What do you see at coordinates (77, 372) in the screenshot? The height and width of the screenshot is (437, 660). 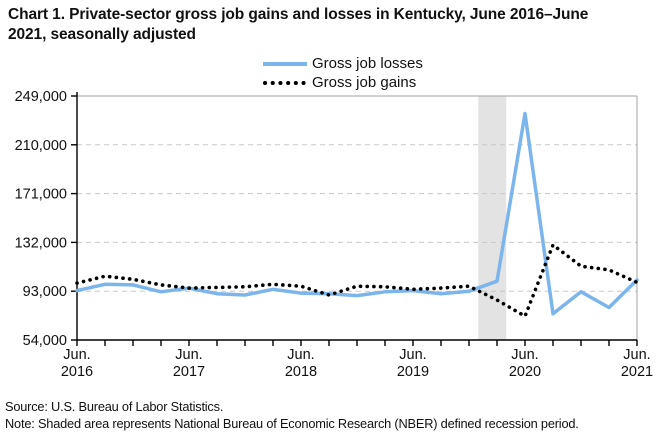 I see `x-tick-year-label: 2016` at bounding box center [77, 372].